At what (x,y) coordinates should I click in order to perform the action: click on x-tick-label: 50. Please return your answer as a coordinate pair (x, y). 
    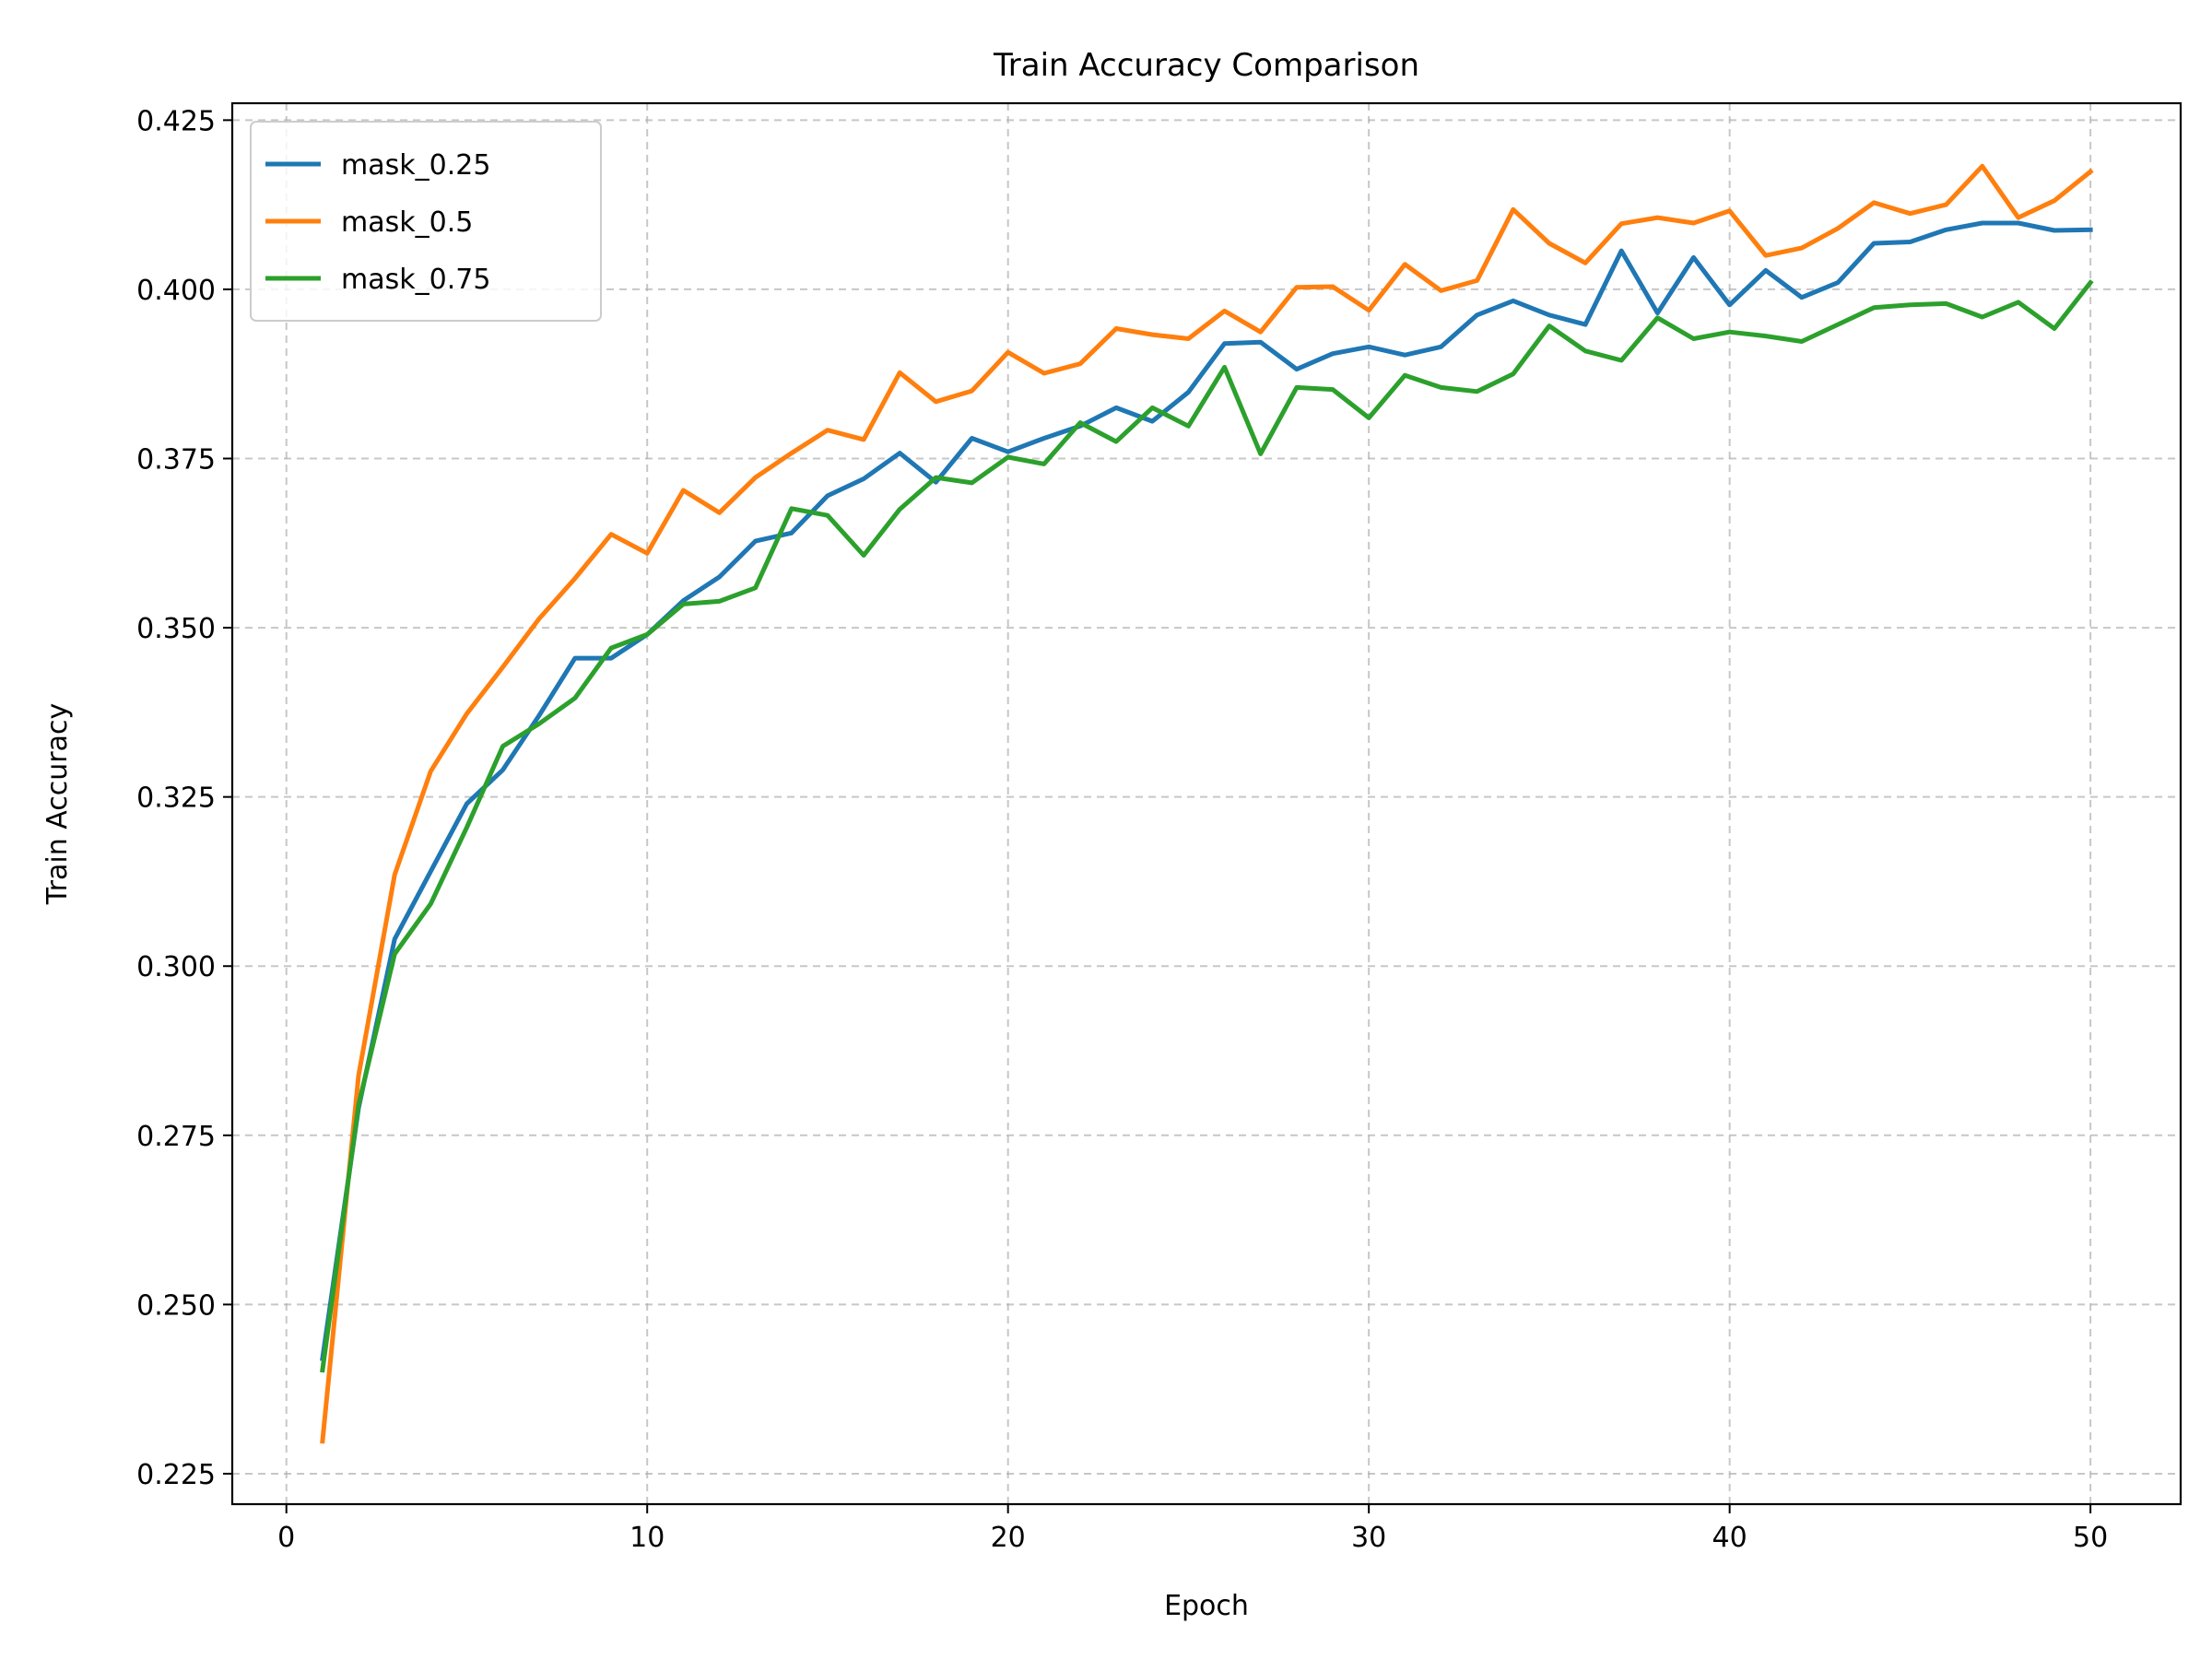
    Looking at the image, I should click on (2090, 1538).